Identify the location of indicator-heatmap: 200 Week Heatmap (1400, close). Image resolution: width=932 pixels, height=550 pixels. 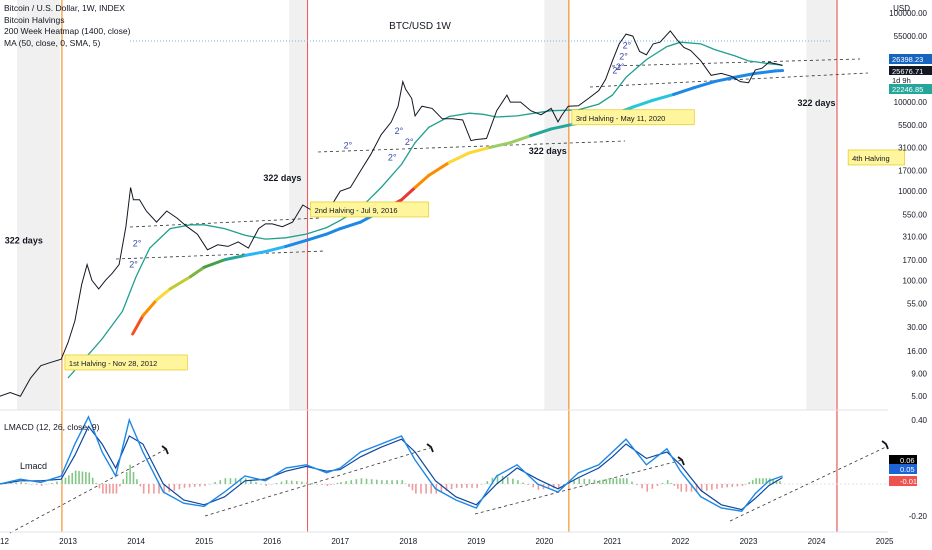
(67, 31).